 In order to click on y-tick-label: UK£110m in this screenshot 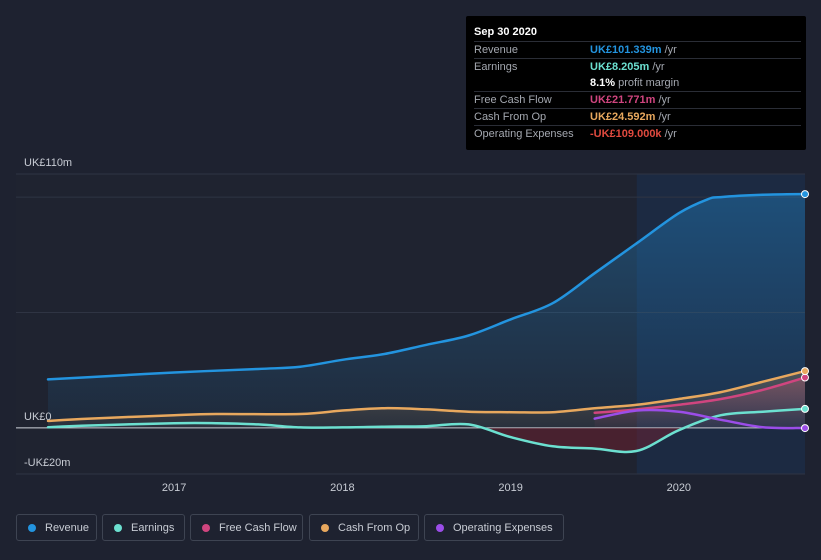, I will do `click(48, 163)`.